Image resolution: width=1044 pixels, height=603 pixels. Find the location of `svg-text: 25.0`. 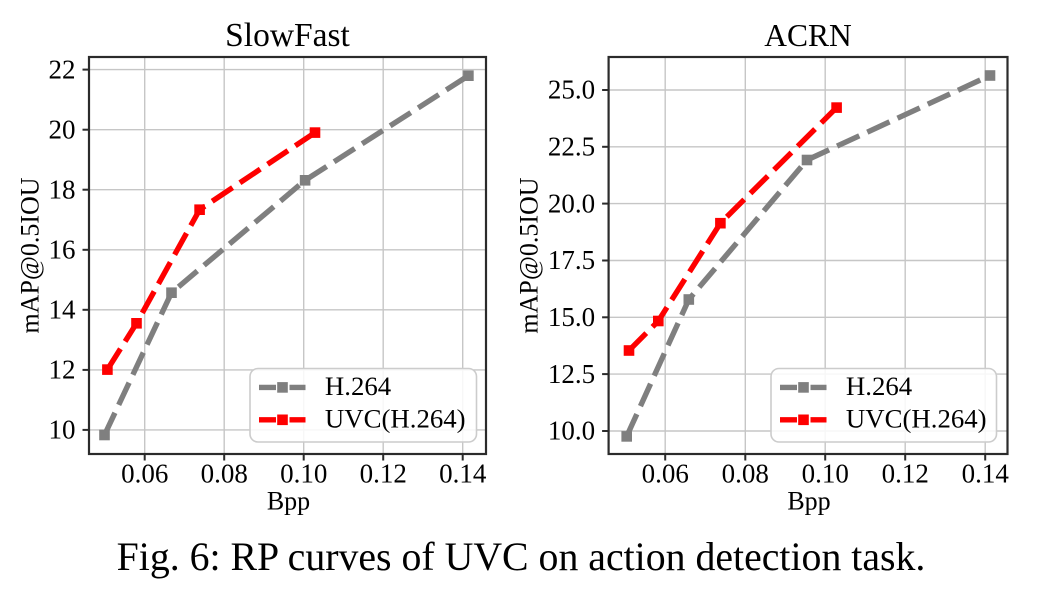

svg-text: 25.0 is located at coordinates (571, 90).